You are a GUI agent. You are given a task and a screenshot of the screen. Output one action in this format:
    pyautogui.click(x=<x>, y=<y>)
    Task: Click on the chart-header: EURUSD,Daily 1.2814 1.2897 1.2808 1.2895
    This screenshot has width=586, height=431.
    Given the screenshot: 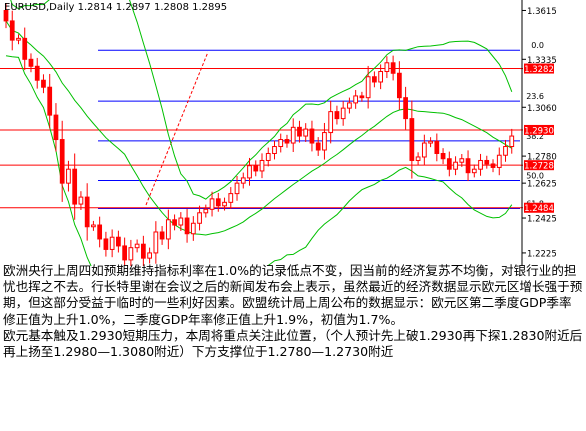 What is the action you would take?
    pyautogui.click(x=115, y=7)
    